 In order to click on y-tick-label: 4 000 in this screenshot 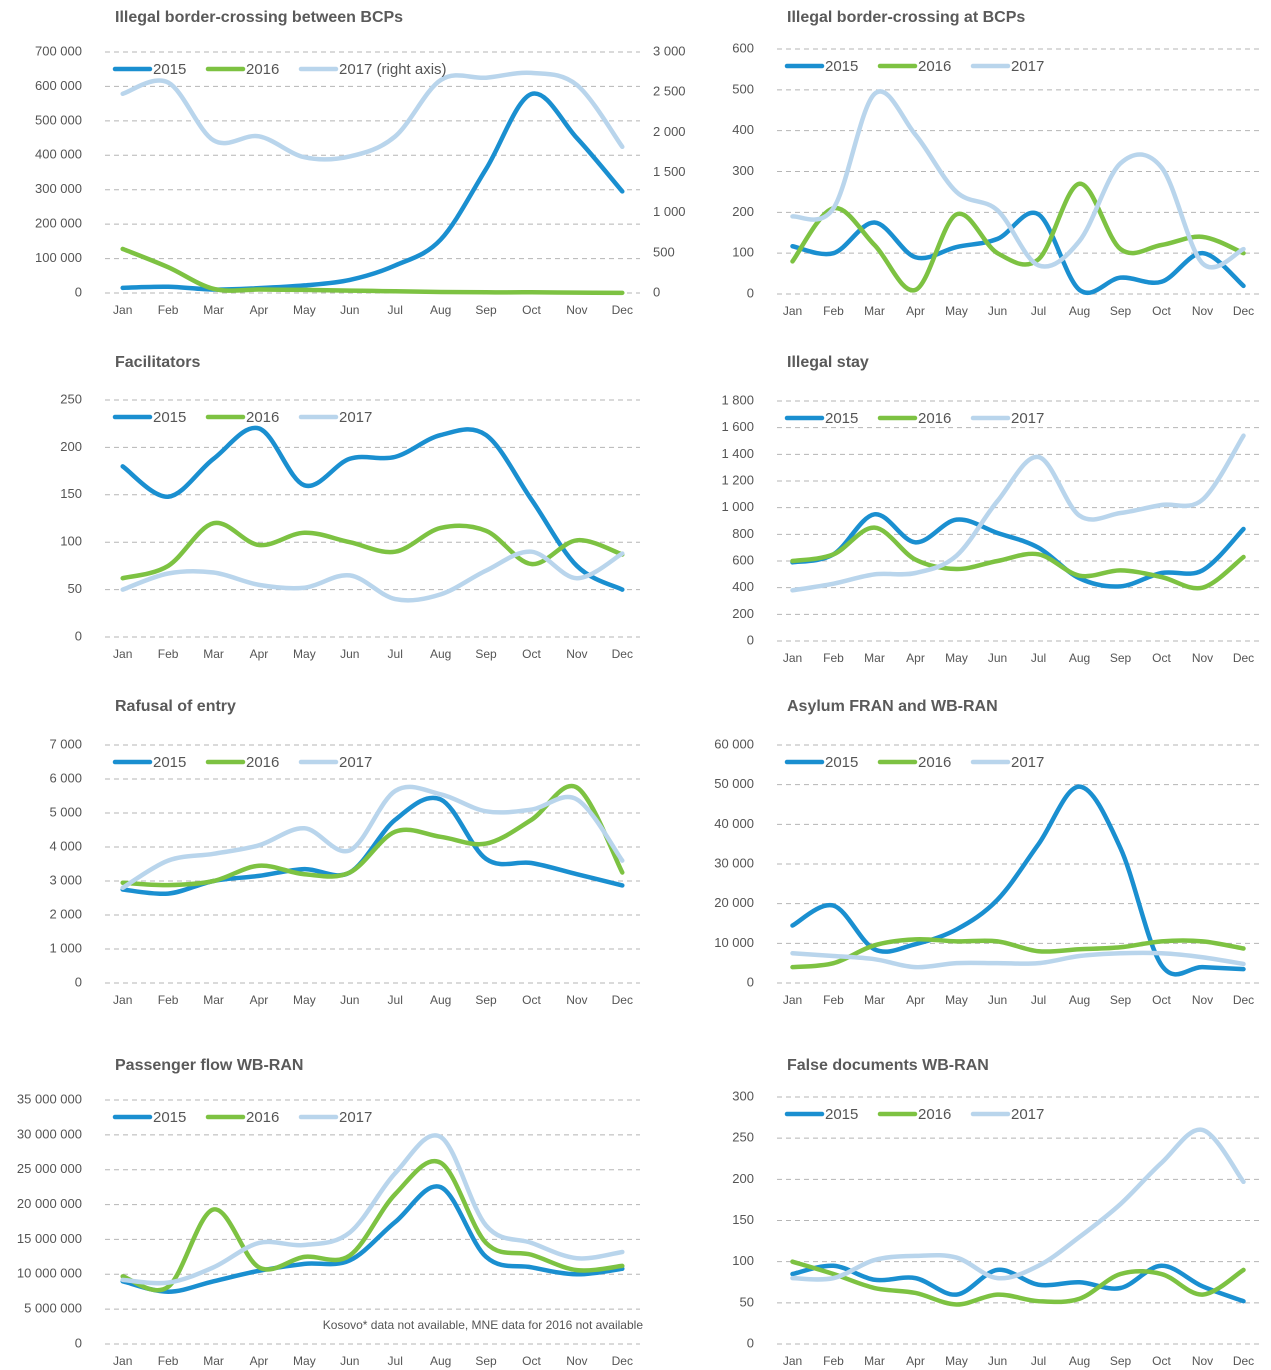, I will do `click(65, 845)`.